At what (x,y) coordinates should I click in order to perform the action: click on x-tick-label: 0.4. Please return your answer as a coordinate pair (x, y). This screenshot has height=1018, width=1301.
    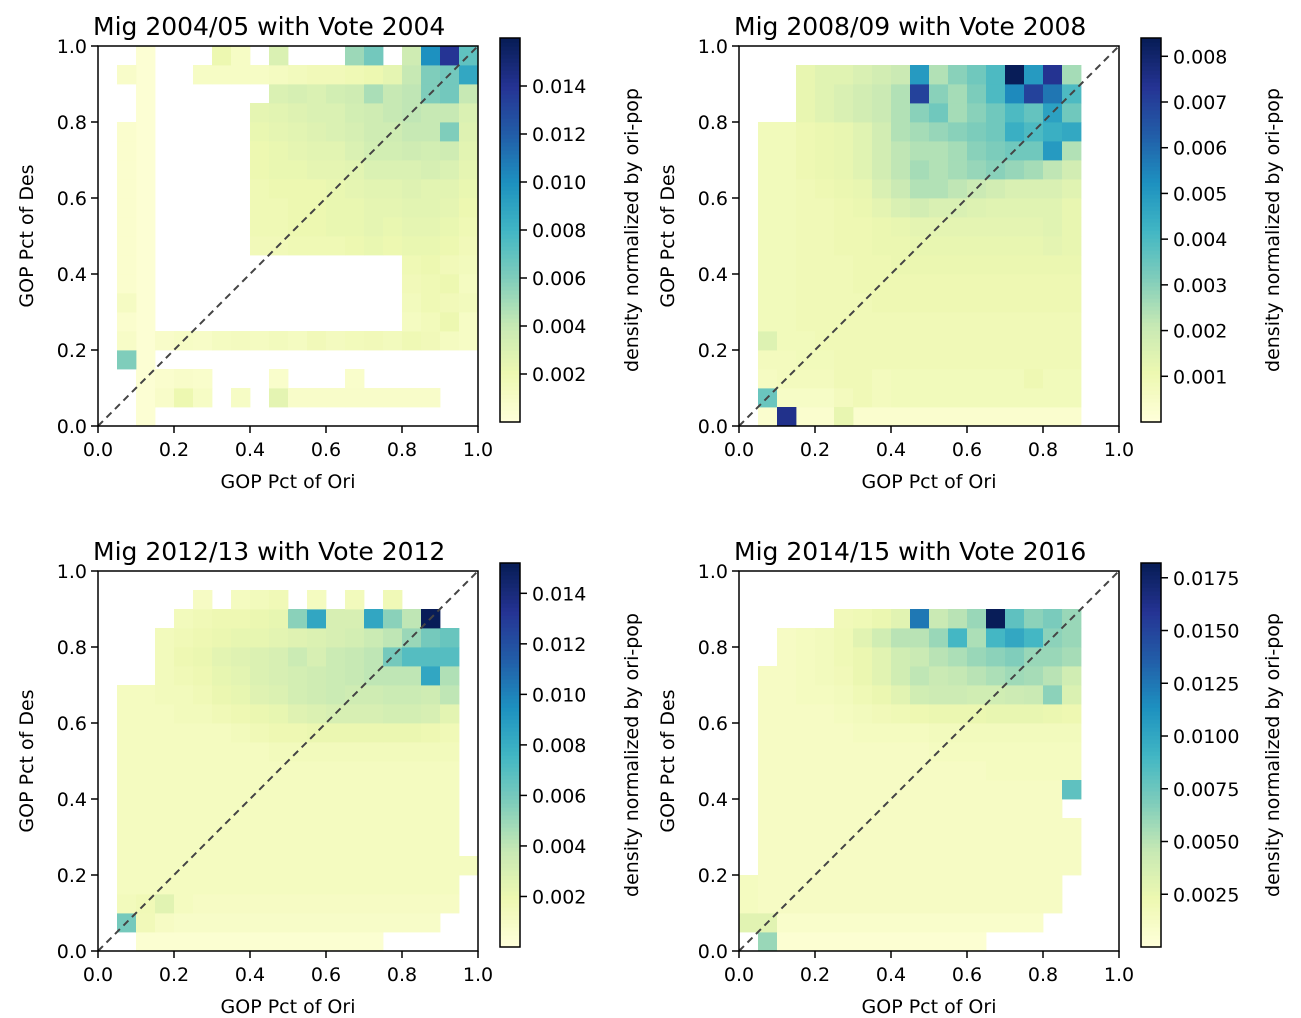
    Looking at the image, I should click on (250, 450).